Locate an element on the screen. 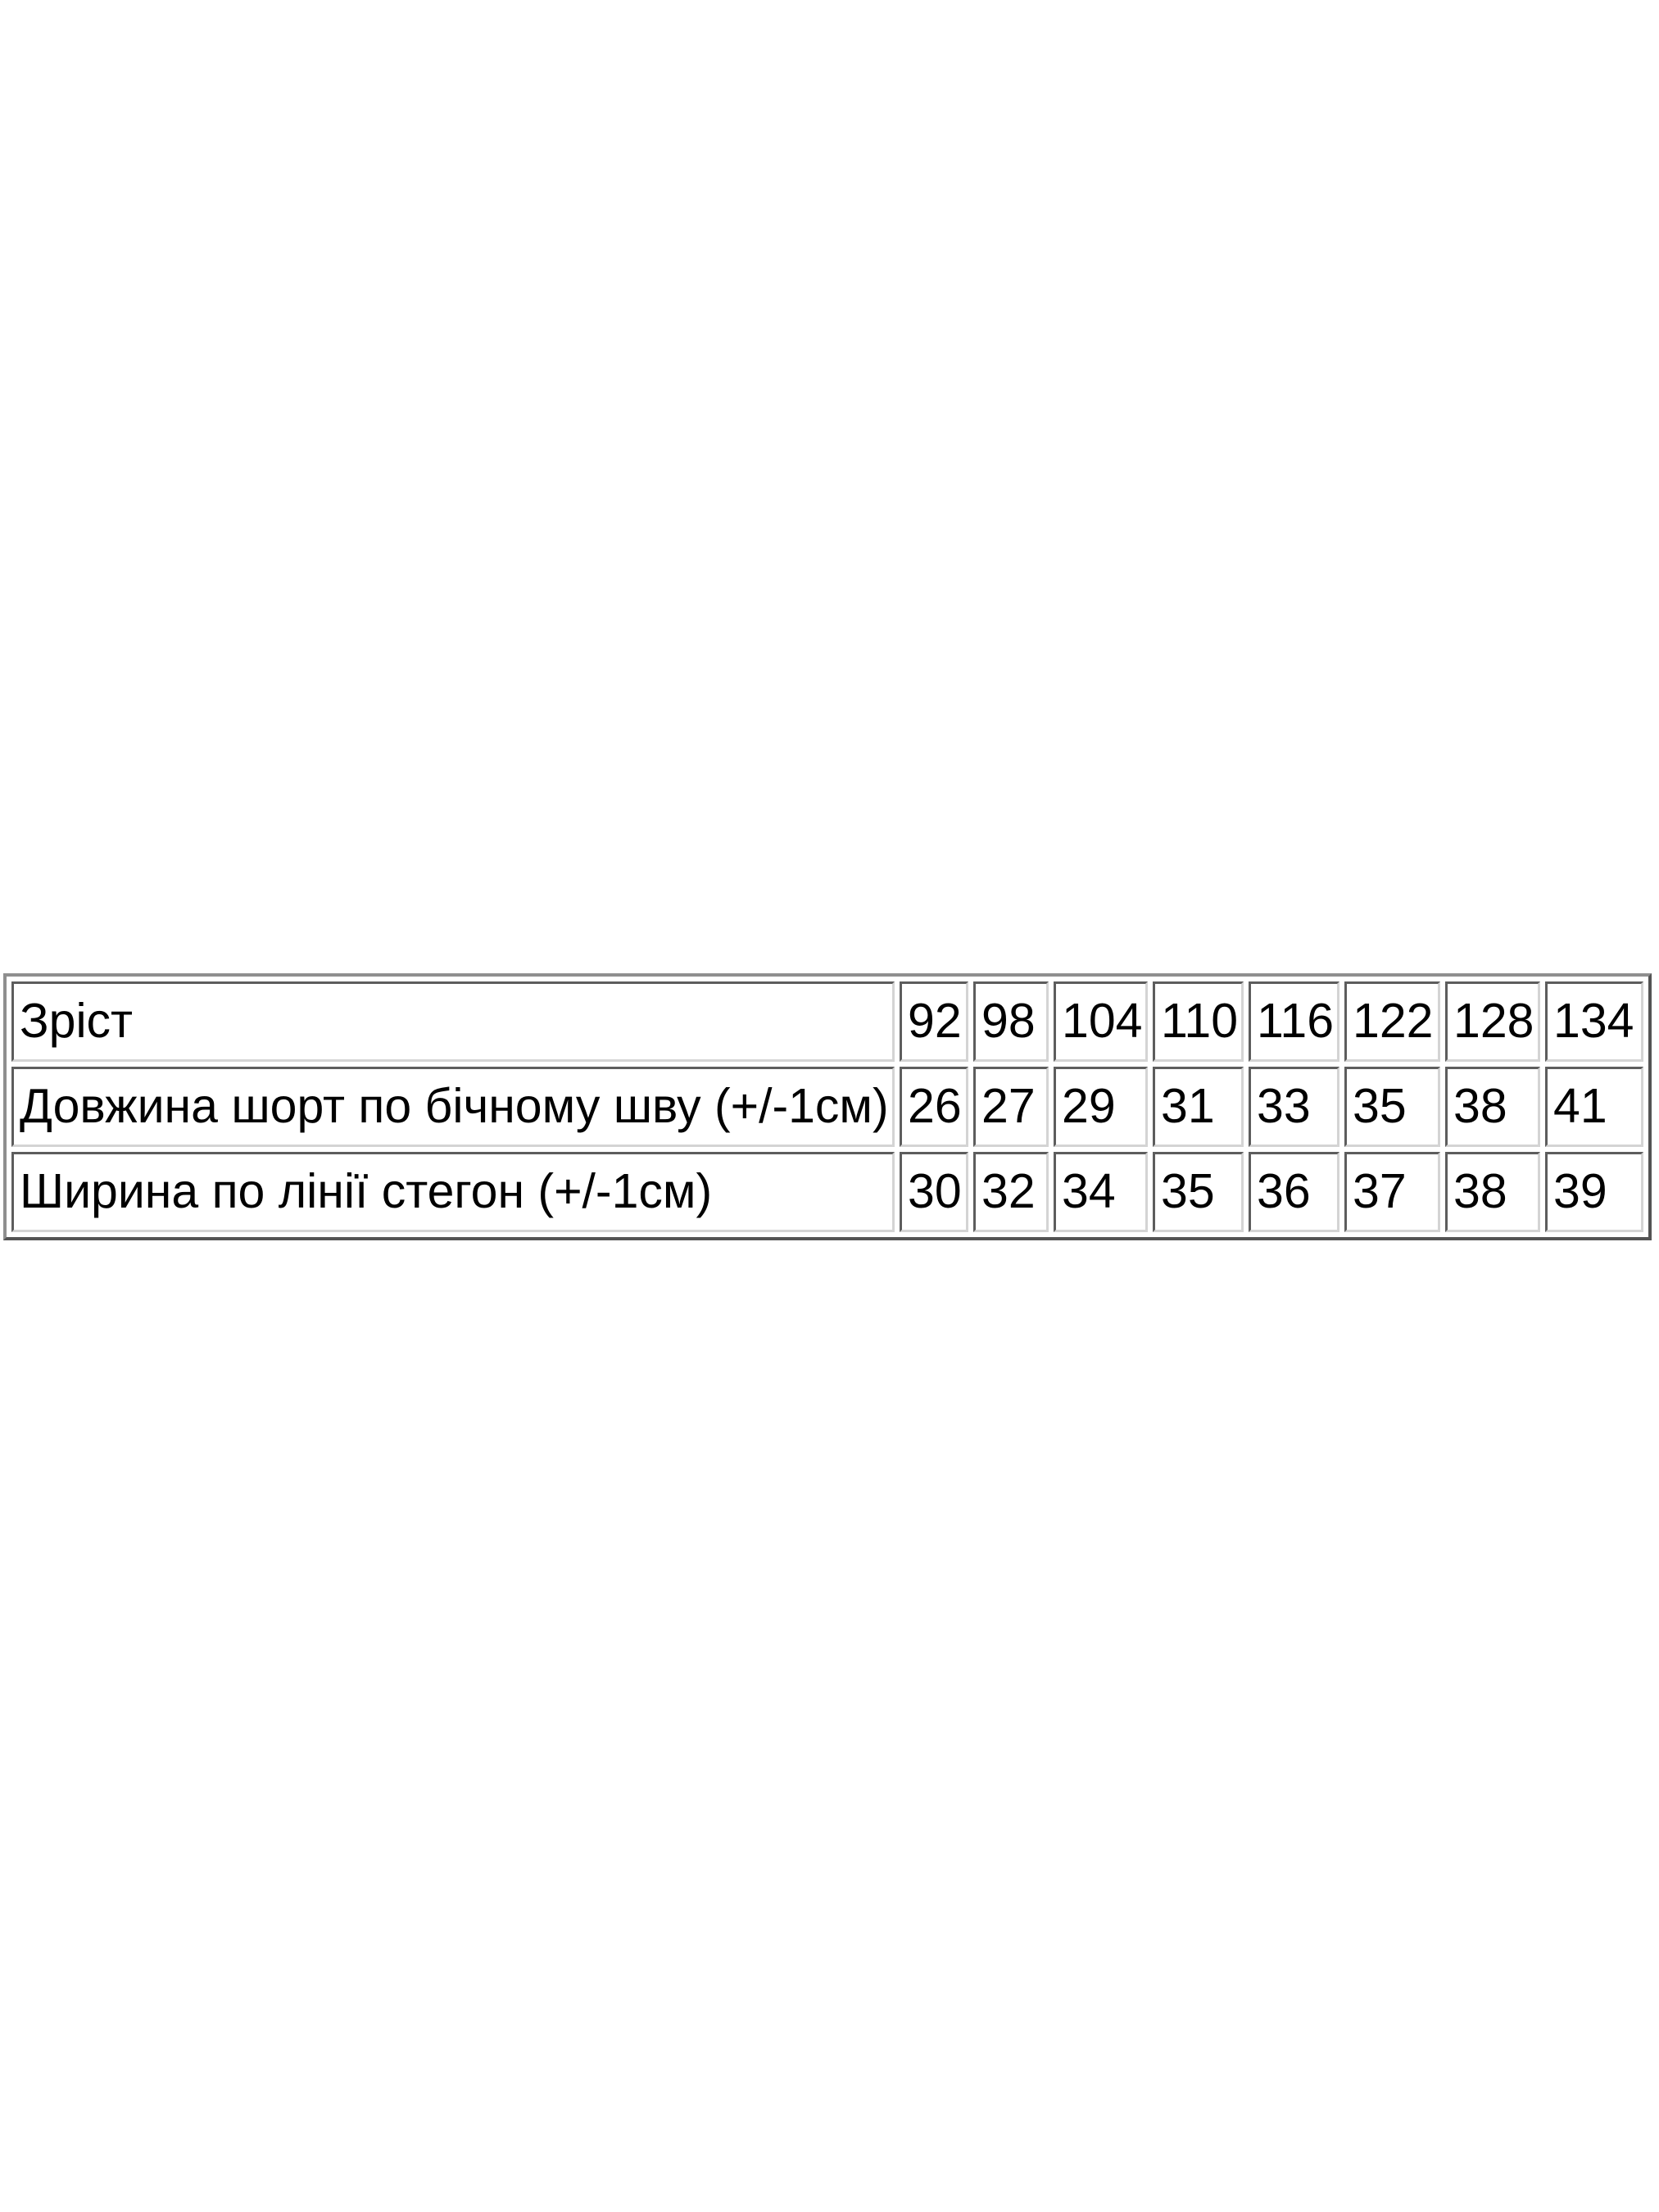 The image size is (1659, 2212). value-cell: 36 is located at coordinates (1294, 1192).